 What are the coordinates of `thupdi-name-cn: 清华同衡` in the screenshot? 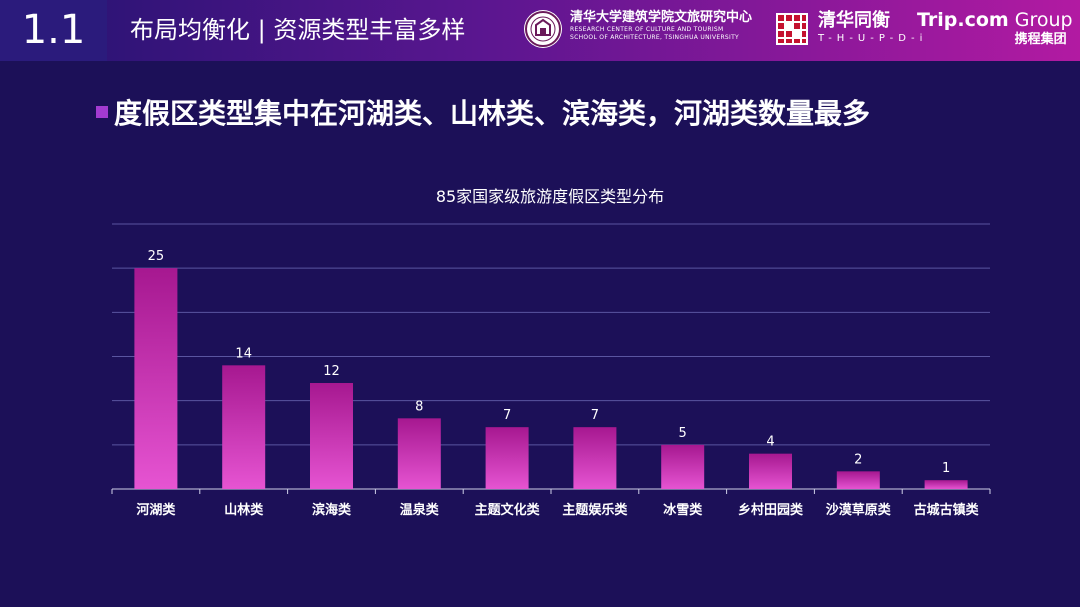 It's located at (854, 20).